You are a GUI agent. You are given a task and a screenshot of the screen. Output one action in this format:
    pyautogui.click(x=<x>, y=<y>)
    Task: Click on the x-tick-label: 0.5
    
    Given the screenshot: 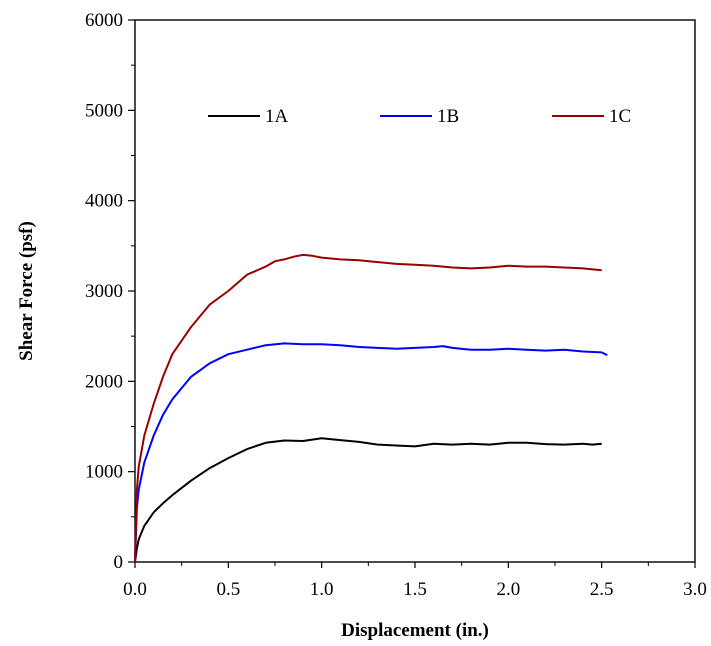 What is the action you would take?
    pyautogui.click(x=228, y=589)
    